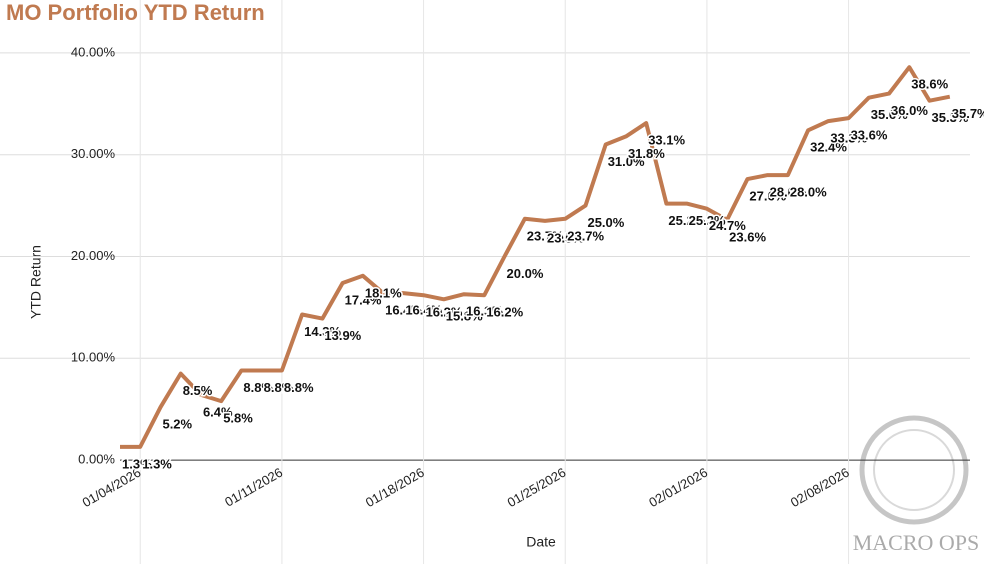 This screenshot has height=564, width=984. What do you see at coordinates (605, 222) in the screenshot?
I see `data-label: 25.0%` at bounding box center [605, 222].